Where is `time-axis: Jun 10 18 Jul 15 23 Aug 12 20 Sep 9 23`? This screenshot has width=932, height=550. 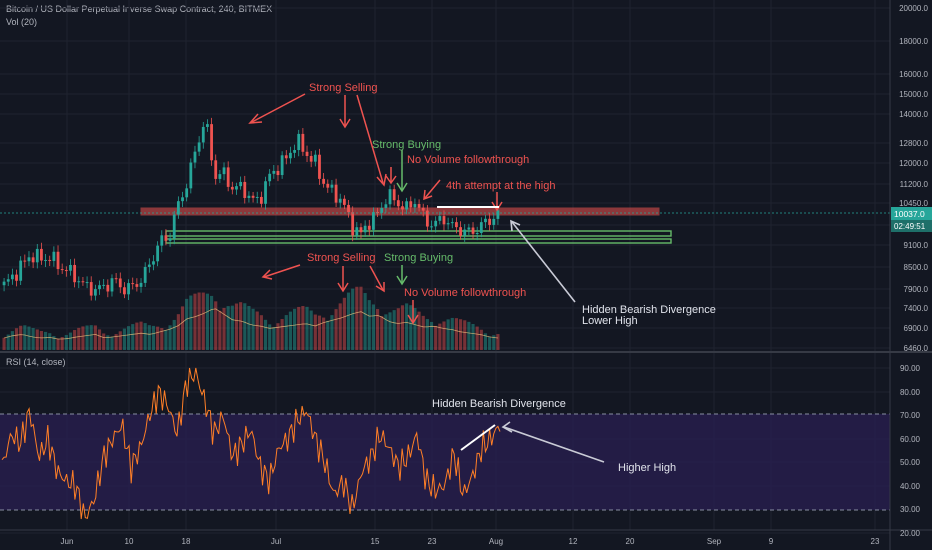
time-axis: Jun 10 18 Jul 15 23 Aug 12 20 Sep 9 23 is located at coordinates (470, 541).